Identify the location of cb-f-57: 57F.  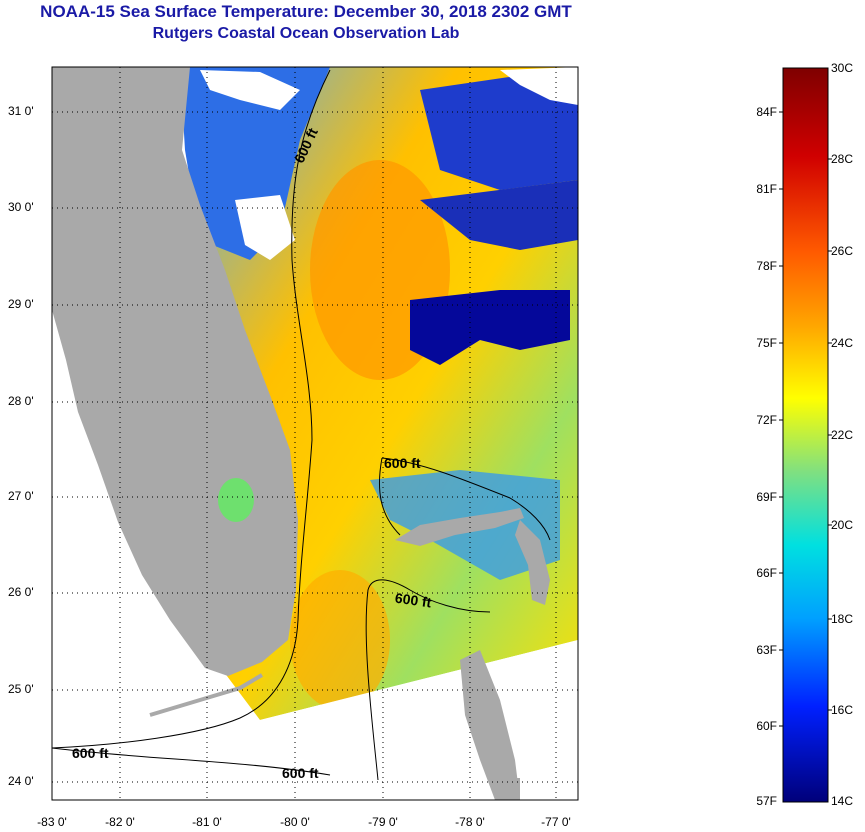
(766, 801).